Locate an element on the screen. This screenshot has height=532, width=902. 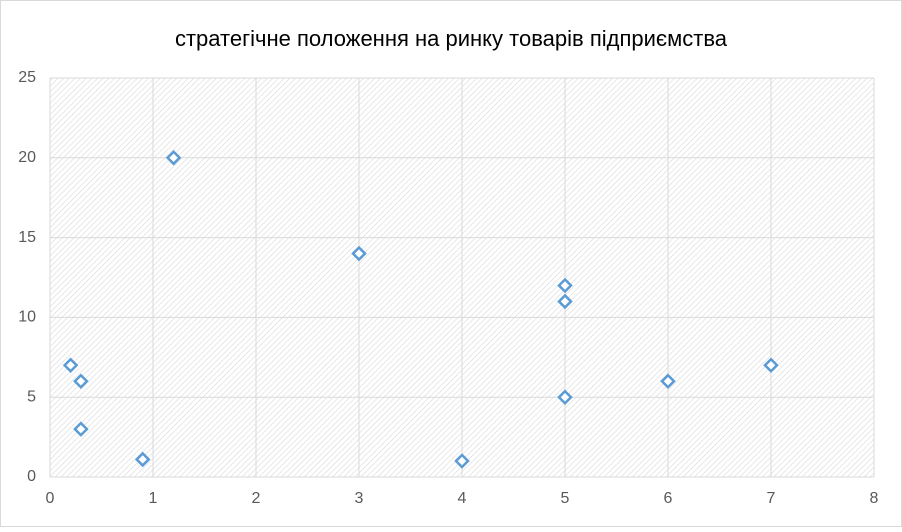
y-tick-label: 25 is located at coordinates (27, 77).